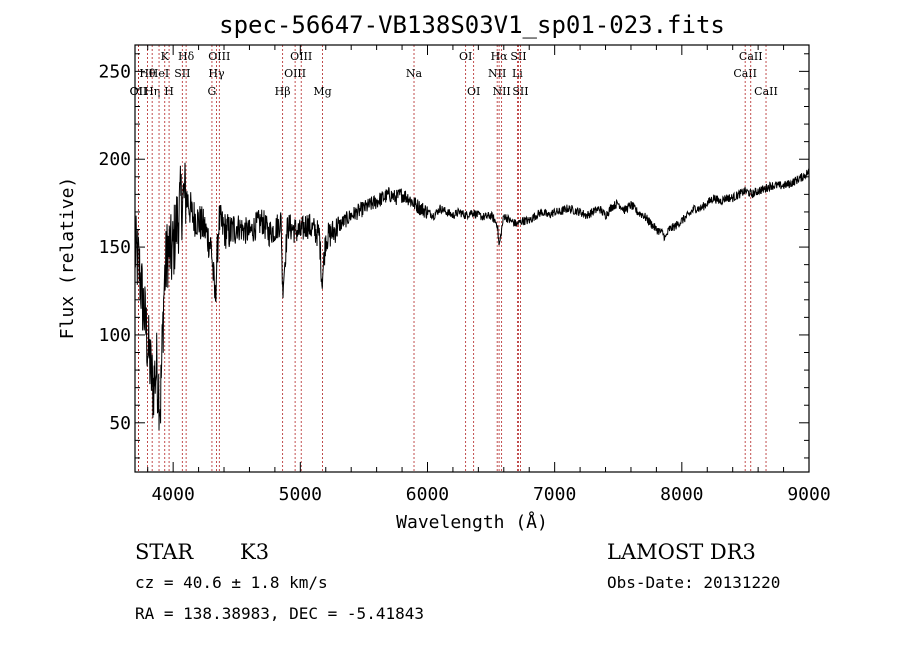  I want to click on redshift-text: cz = 40.6 ± 1.8 km/s, so click(231, 582).